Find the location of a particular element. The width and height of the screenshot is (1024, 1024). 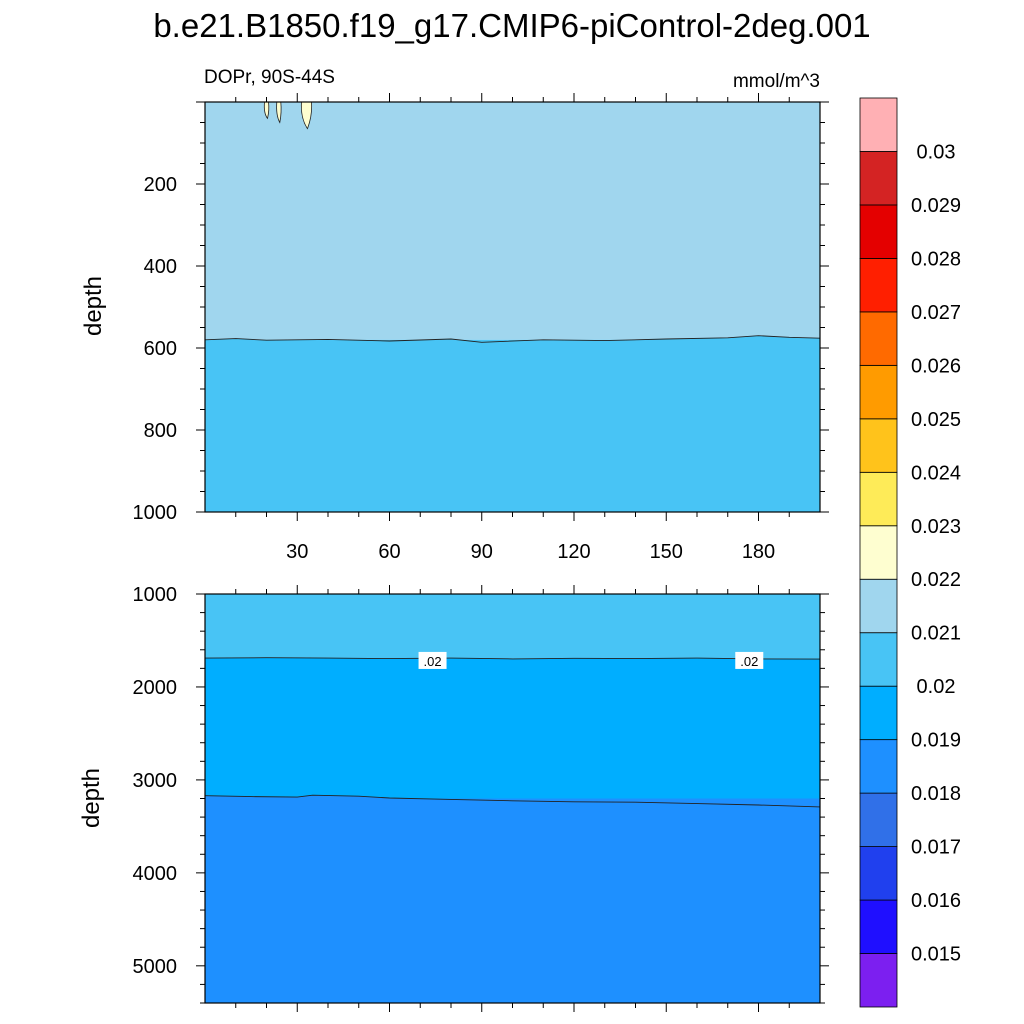

colorbar-tick-label: 0.02 is located at coordinates (936, 687).